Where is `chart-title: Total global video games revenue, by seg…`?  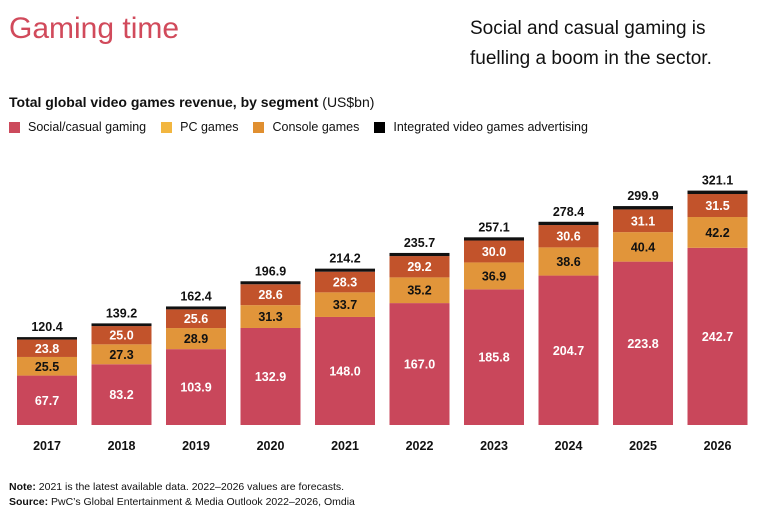 chart-title: Total global video games revenue, by seg… is located at coordinates (164, 102).